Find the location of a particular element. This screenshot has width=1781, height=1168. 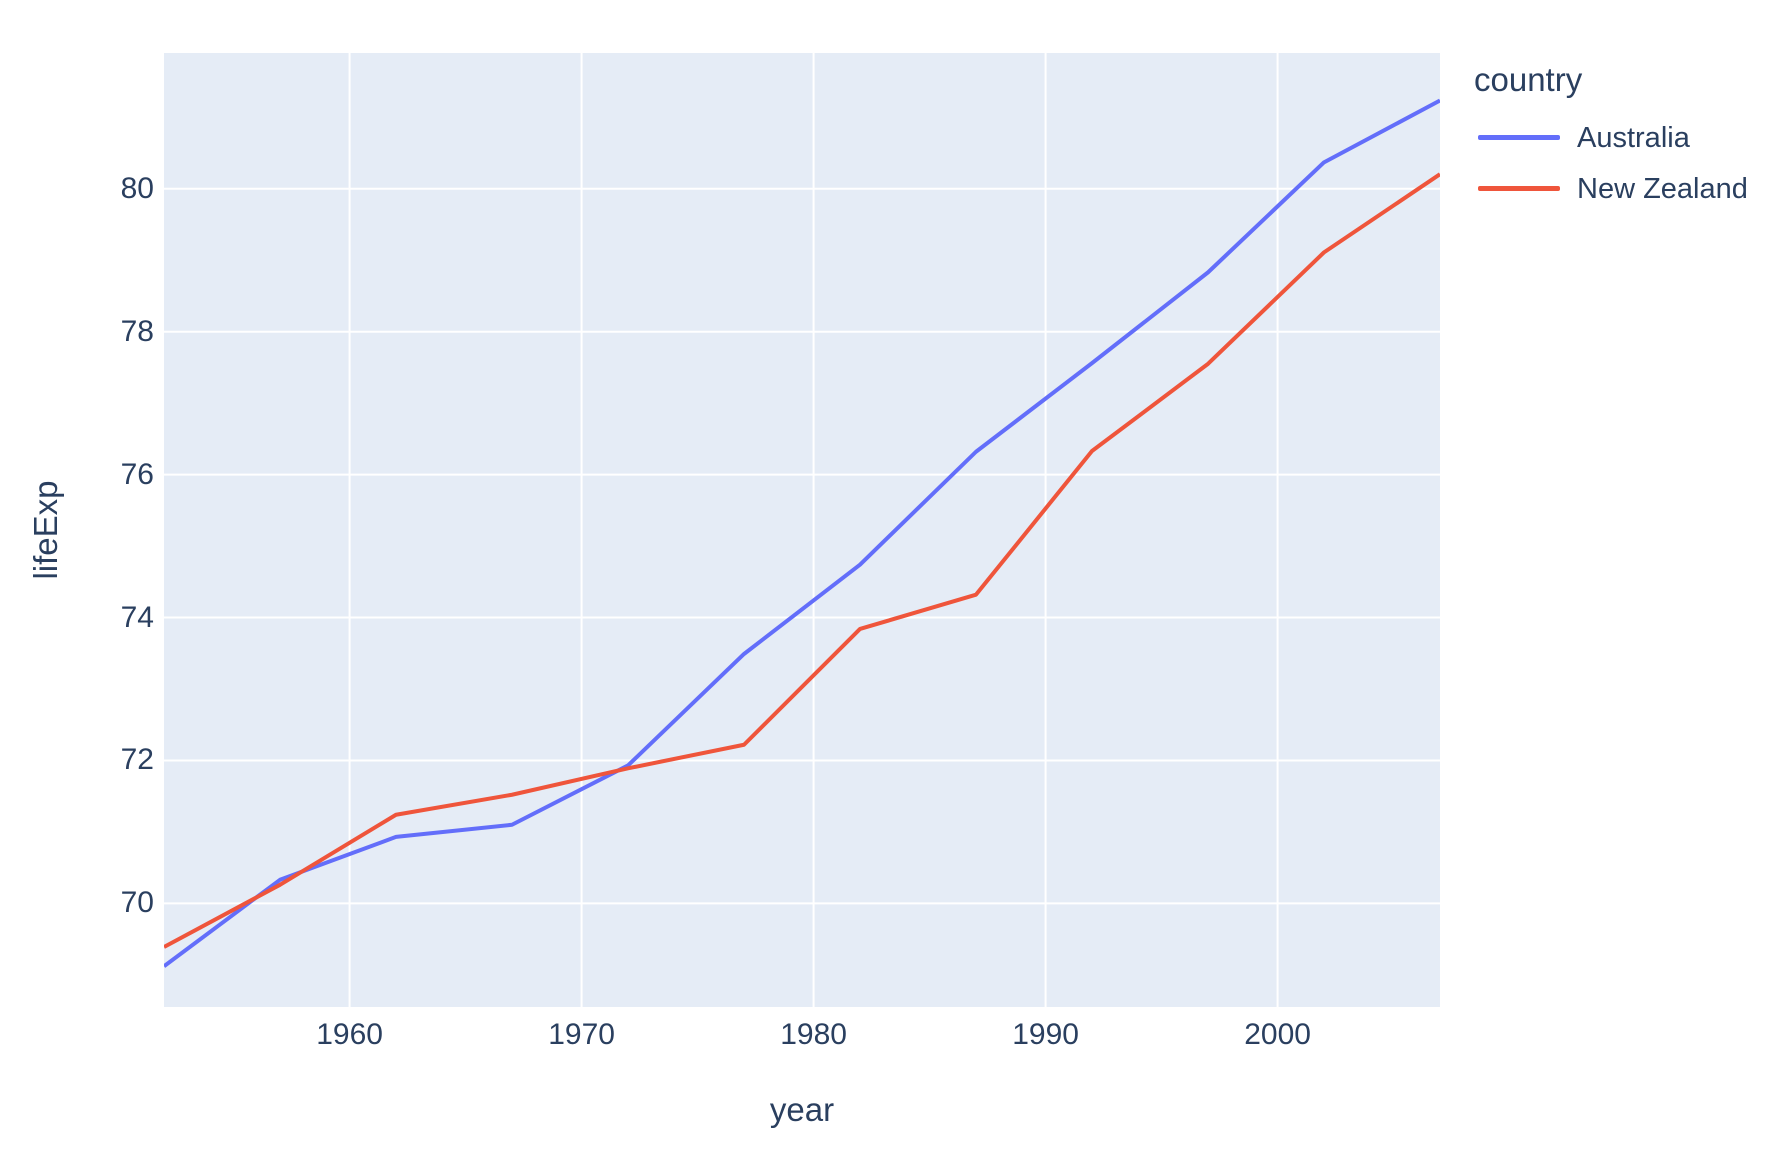

legend-item-label: New Zealand is located at coordinates (1662, 188).